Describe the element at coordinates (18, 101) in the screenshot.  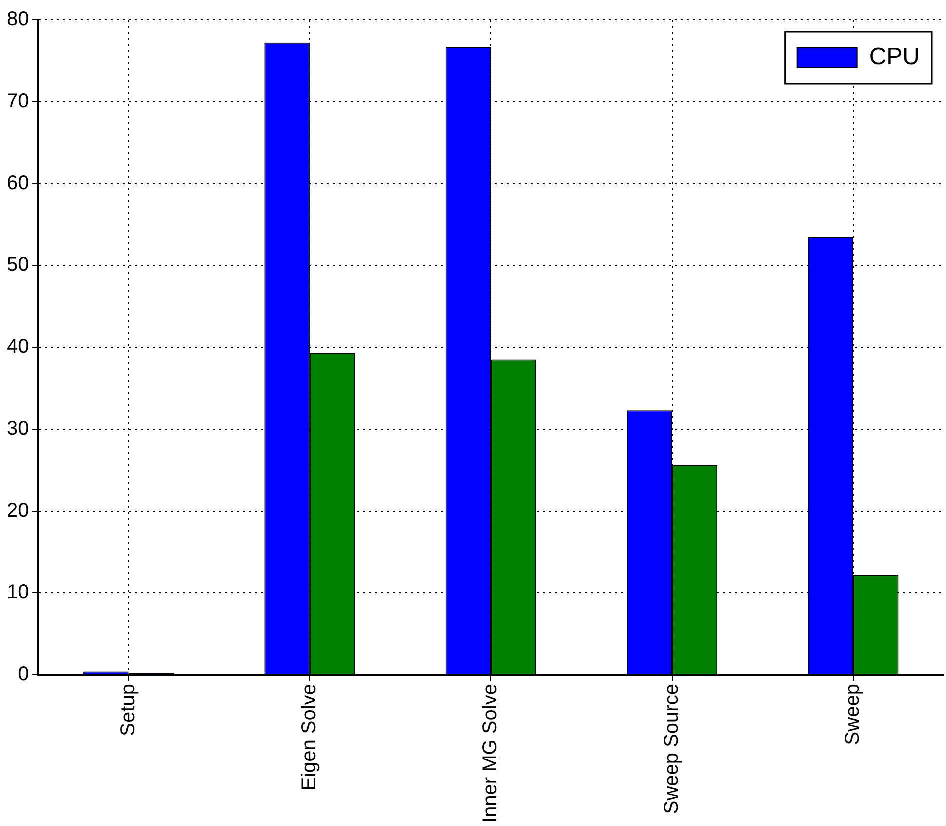
I see `y-tick-label: 70` at that location.